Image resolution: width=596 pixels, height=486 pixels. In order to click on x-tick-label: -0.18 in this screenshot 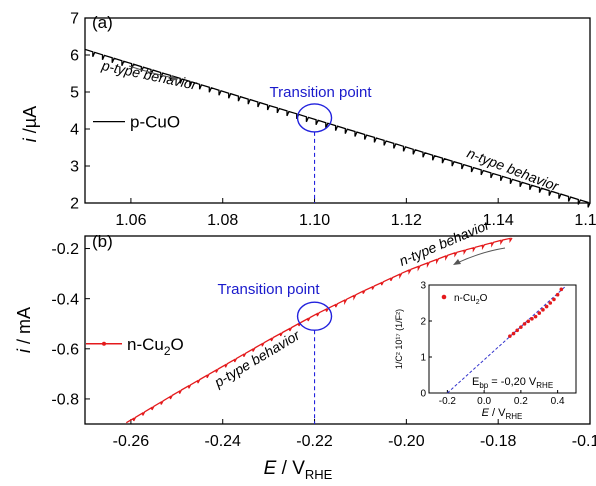, I will do `click(498, 441)`.